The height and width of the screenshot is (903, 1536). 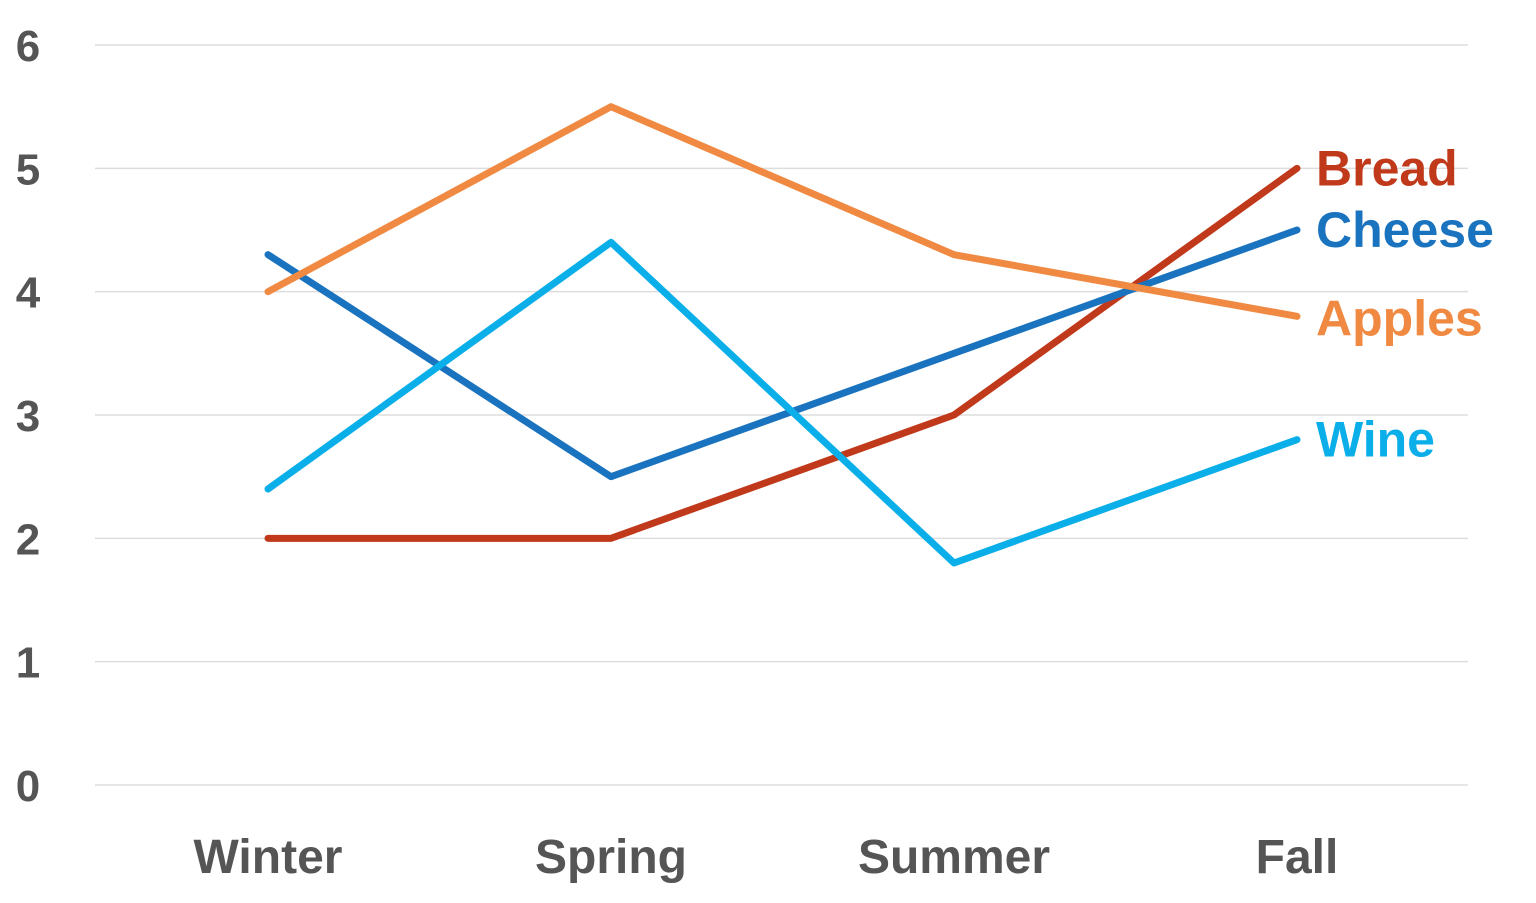 I want to click on series-label-cheese: Cheese, so click(x=1405, y=230).